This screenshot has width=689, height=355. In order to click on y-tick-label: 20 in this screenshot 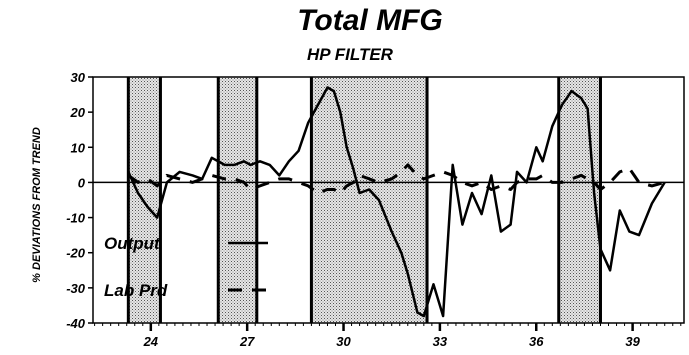, I will do `click(78, 112)`.